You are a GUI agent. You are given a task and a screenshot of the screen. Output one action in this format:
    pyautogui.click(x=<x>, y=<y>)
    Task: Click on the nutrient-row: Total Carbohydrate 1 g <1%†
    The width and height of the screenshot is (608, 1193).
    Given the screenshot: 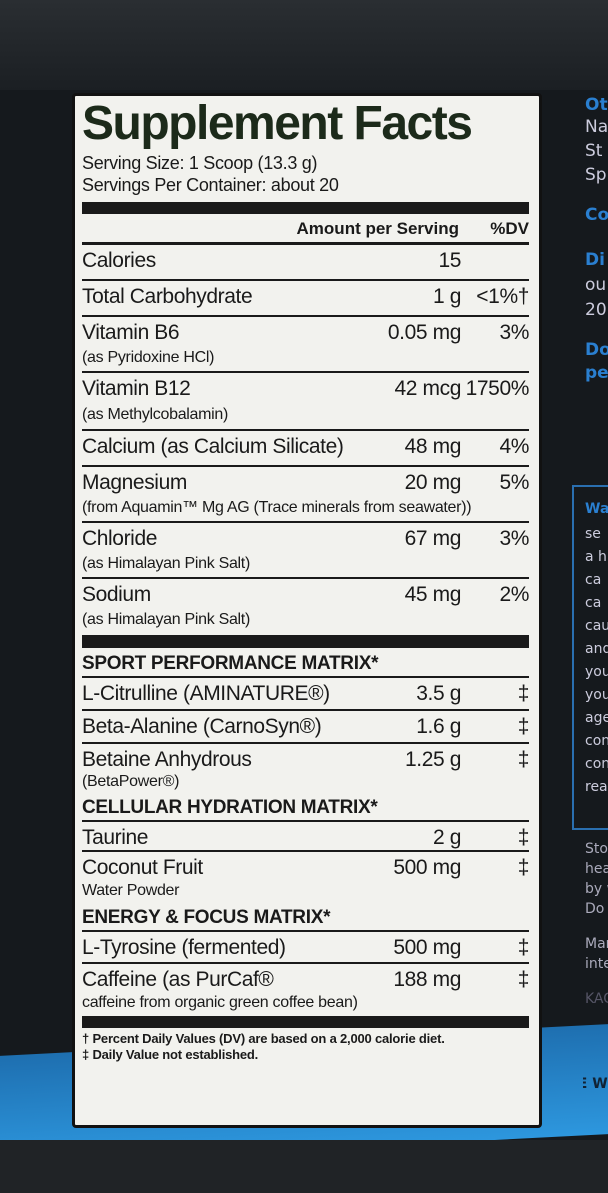 What is the action you would take?
    pyautogui.click(x=305, y=297)
    